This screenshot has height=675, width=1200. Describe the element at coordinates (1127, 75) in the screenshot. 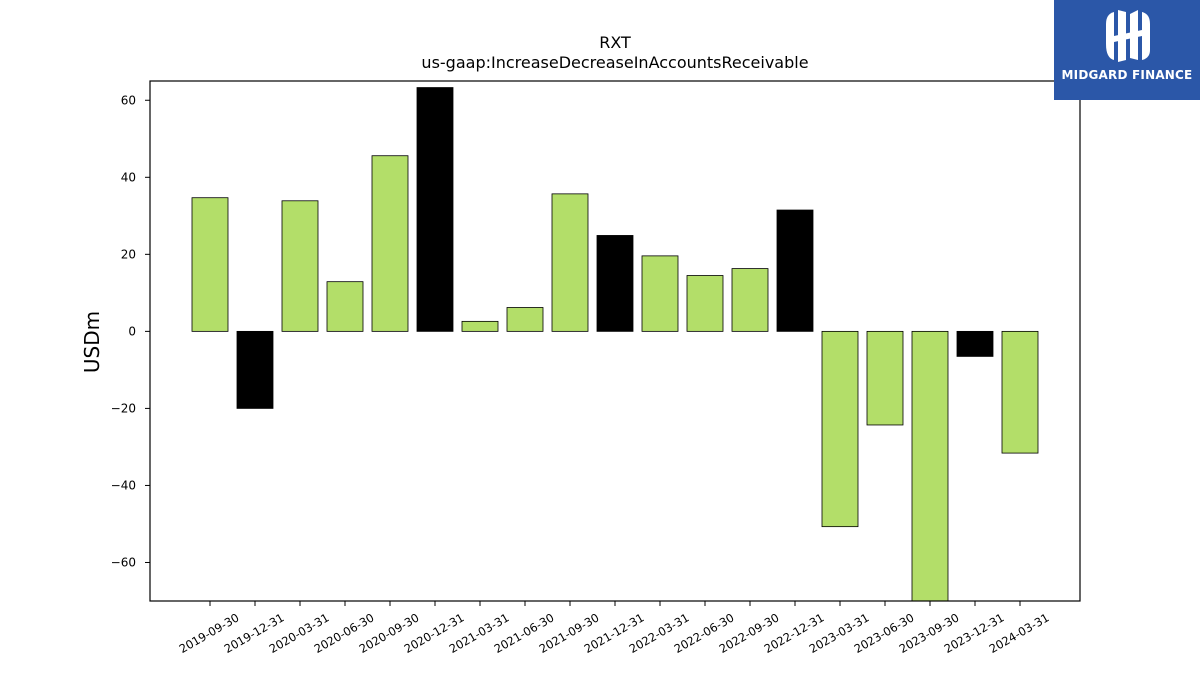

I see `brand-name: MIDGARD FINANCE` at that location.